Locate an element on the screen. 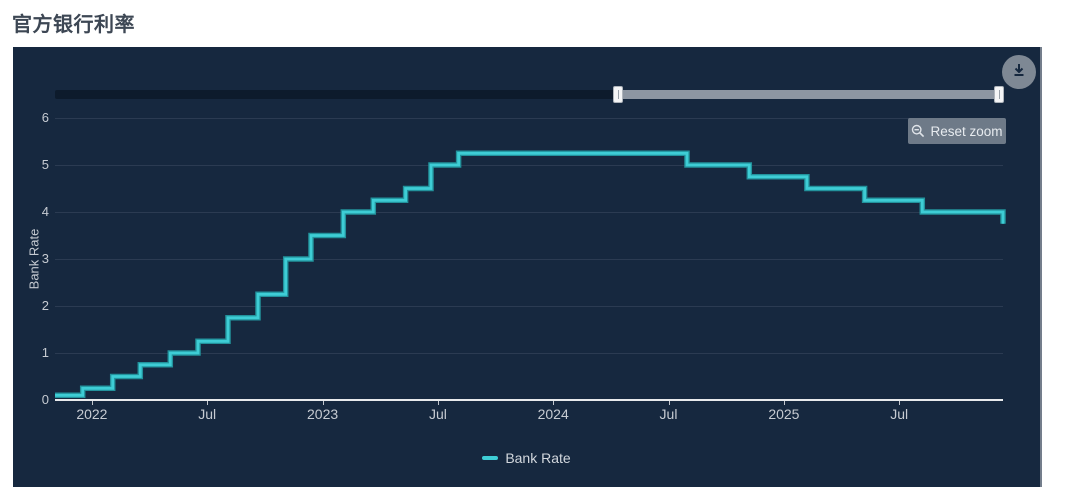 Image resolution: width=1080 pixels, height=496 pixels. download-button is located at coordinates (1019, 72).